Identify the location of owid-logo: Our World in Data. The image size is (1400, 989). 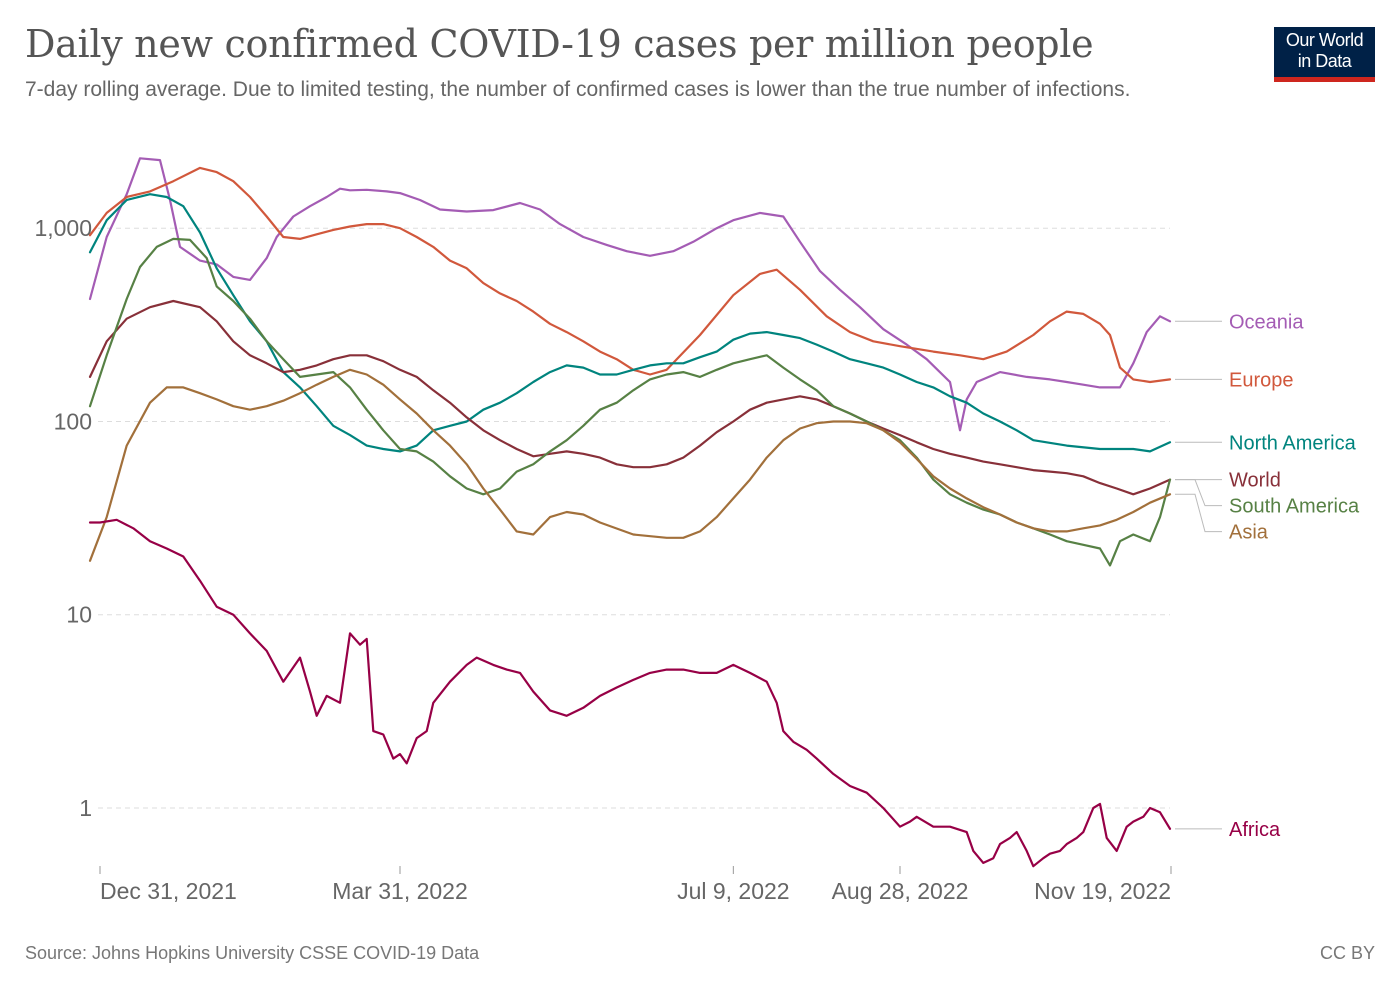
(1324, 54).